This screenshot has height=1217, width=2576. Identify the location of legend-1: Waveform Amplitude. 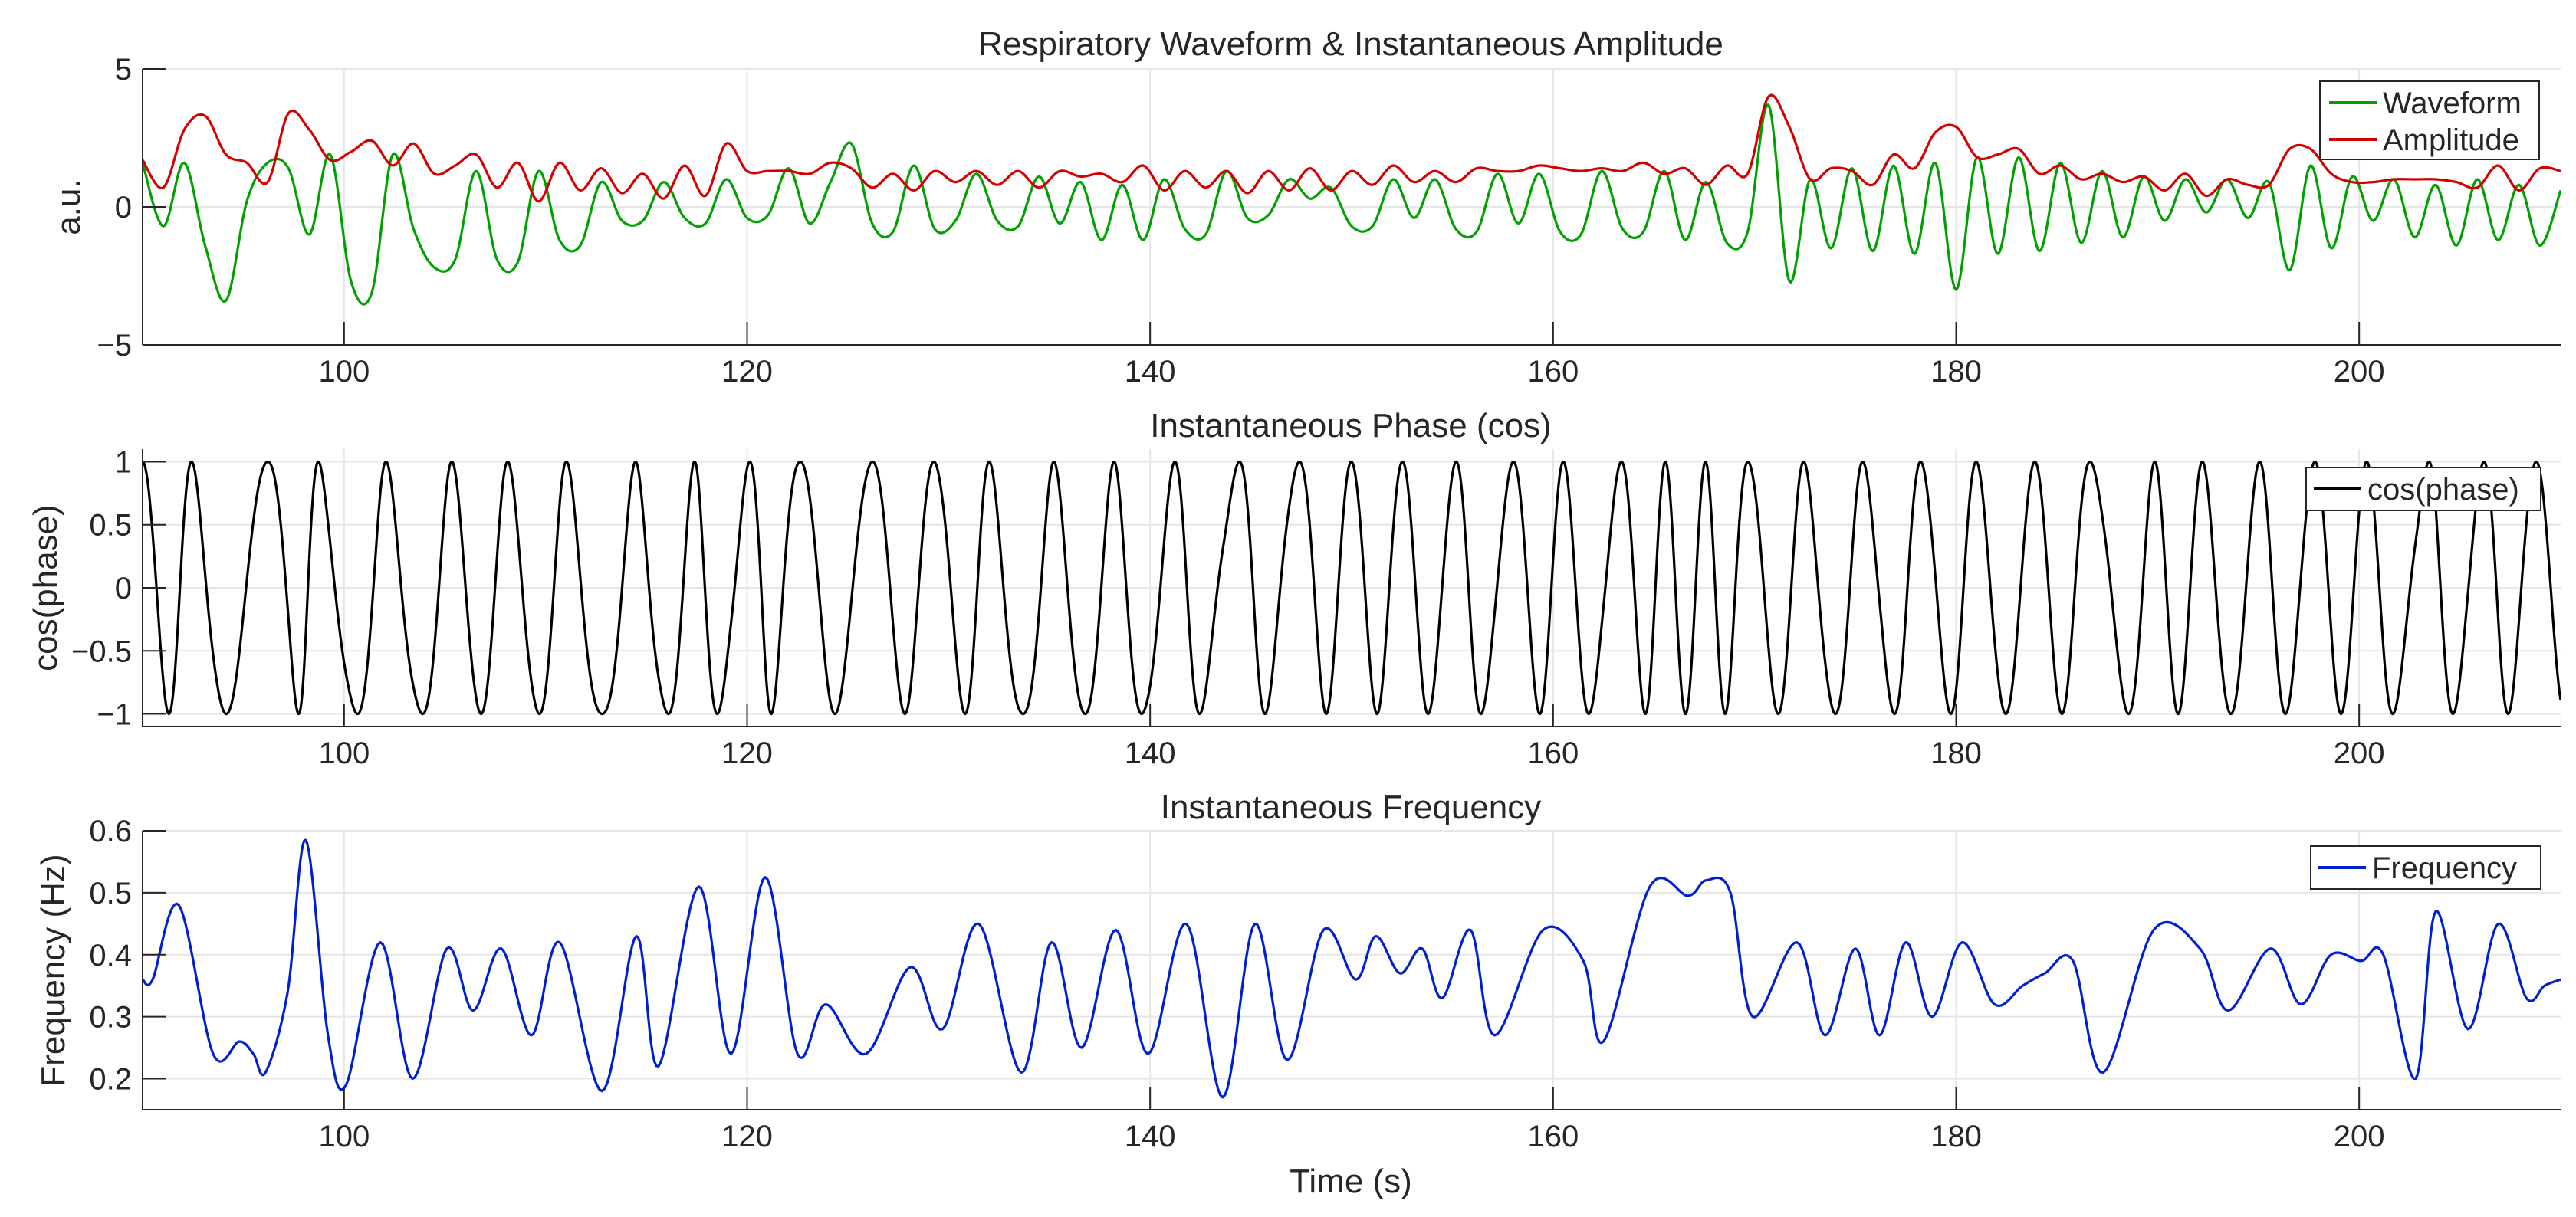
(2430, 120).